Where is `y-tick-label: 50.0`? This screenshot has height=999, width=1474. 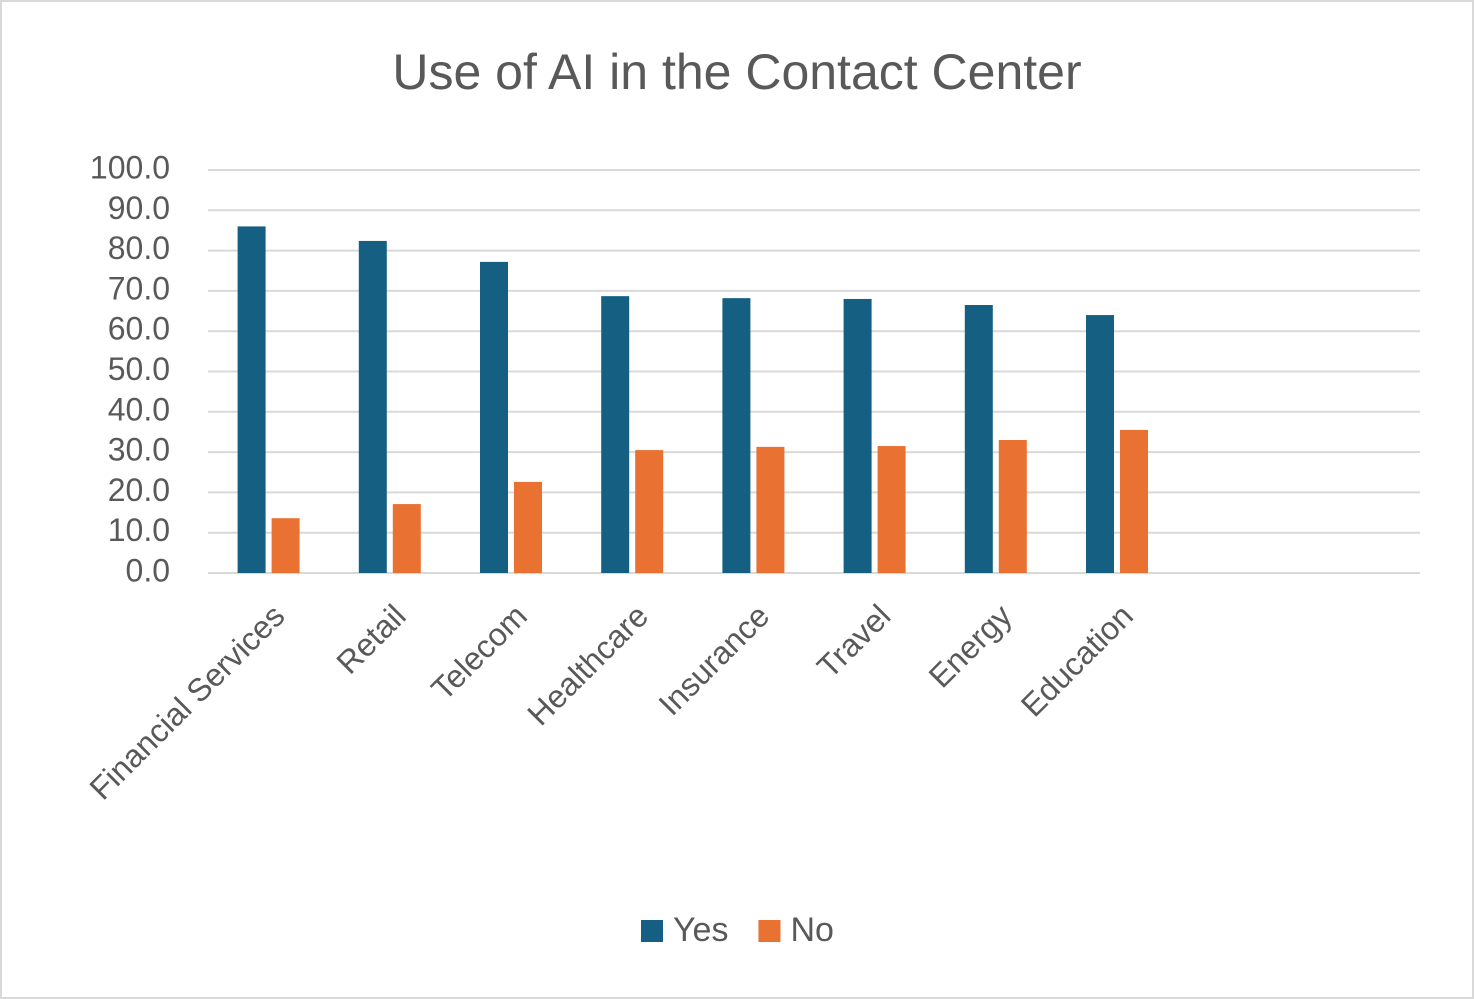 y-tick-label: 50.0 is located at coordinates (139, 369).